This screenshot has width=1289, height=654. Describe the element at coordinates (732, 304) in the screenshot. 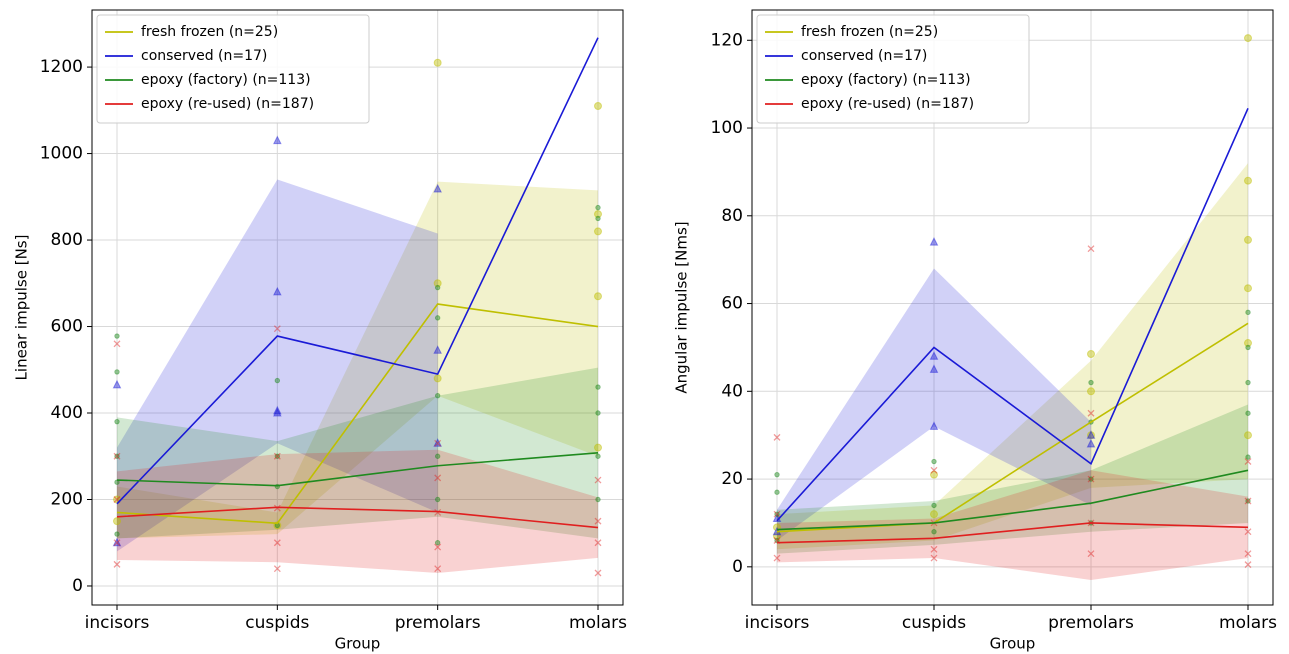

I see `y-tick-label: 60` at that location.